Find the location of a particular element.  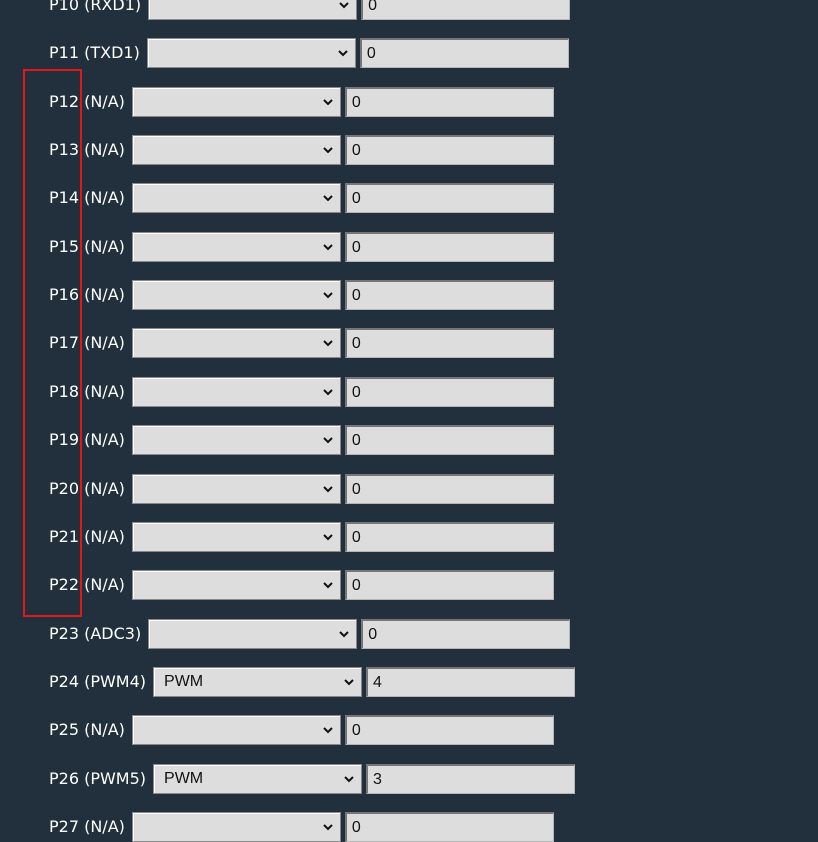

pin-row: P27 (N/A) is located at coordinates (301, 827).